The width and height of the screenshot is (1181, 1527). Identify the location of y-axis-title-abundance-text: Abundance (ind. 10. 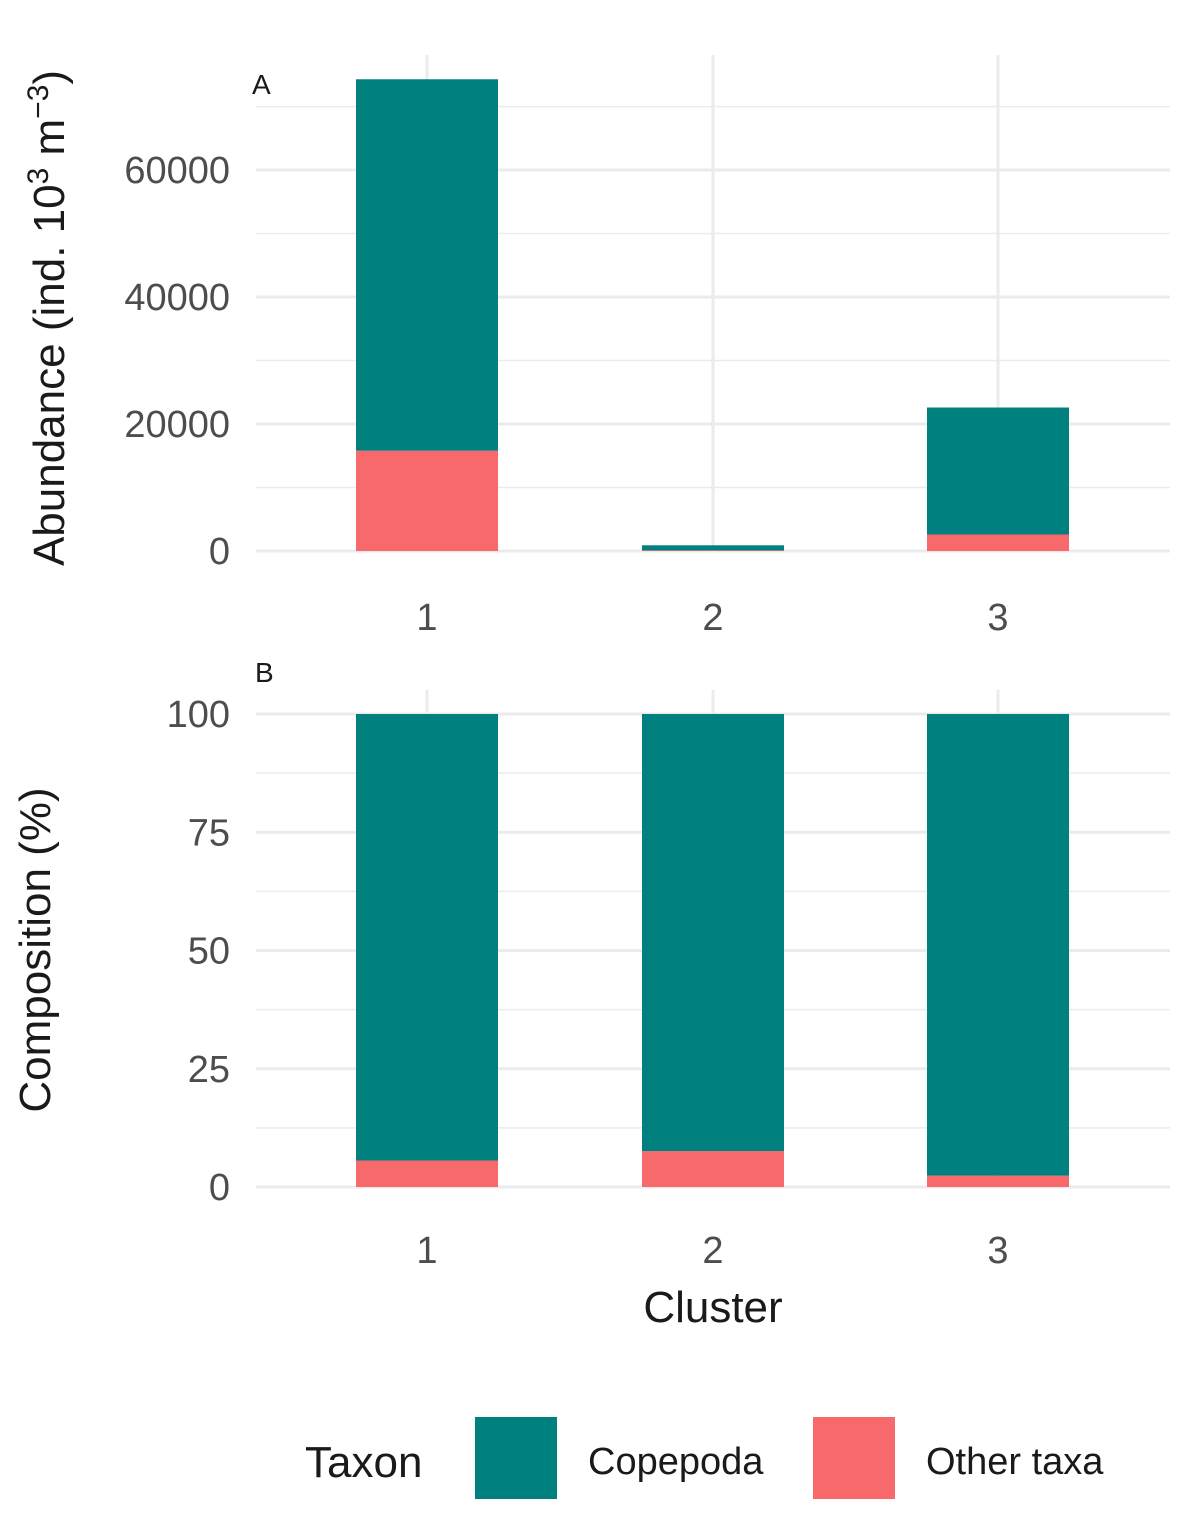
(49, 375).